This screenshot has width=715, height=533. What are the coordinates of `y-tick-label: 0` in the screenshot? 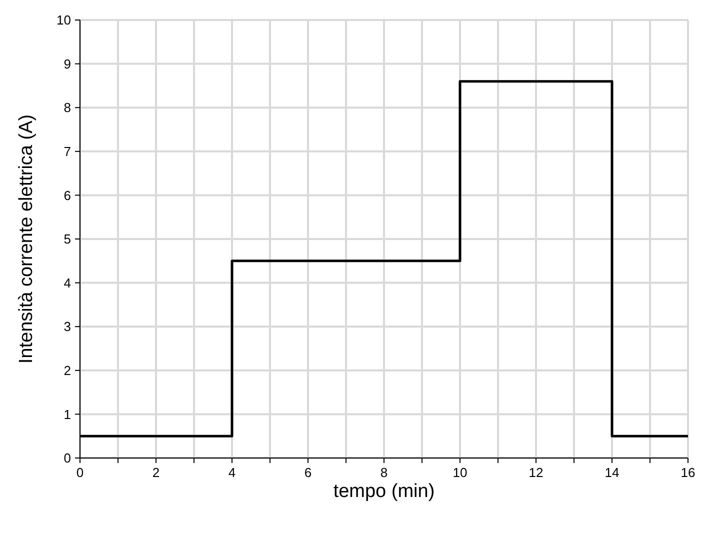 It's located at (67, 458).